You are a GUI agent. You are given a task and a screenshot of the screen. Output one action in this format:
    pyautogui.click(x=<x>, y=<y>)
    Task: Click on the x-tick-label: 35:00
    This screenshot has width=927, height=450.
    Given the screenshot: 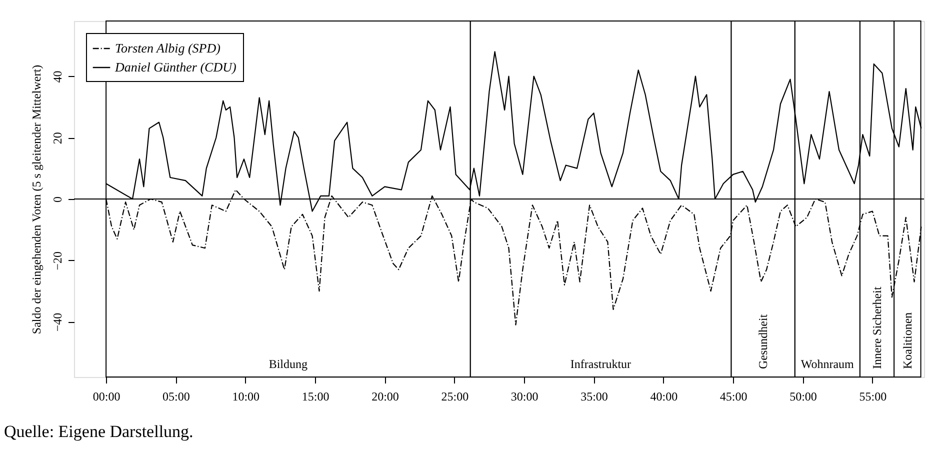 What is the action you would take?
    pyautogui.click(x=594, y=397)
    